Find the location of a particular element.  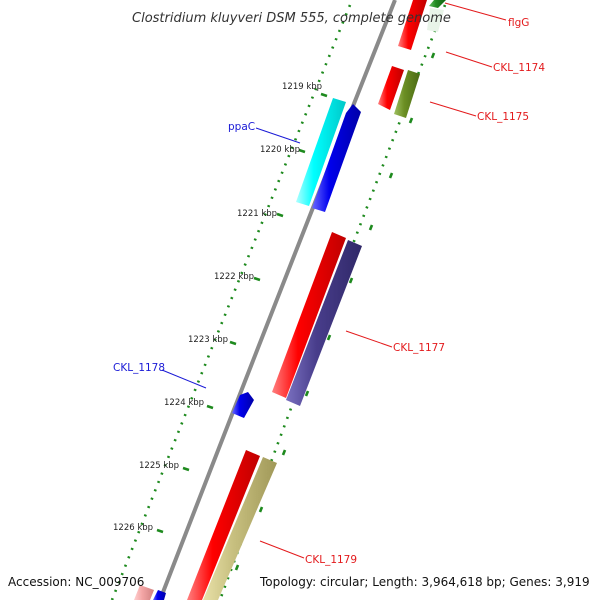

gene-ppaC-cds is located at coordinates (336, 158).